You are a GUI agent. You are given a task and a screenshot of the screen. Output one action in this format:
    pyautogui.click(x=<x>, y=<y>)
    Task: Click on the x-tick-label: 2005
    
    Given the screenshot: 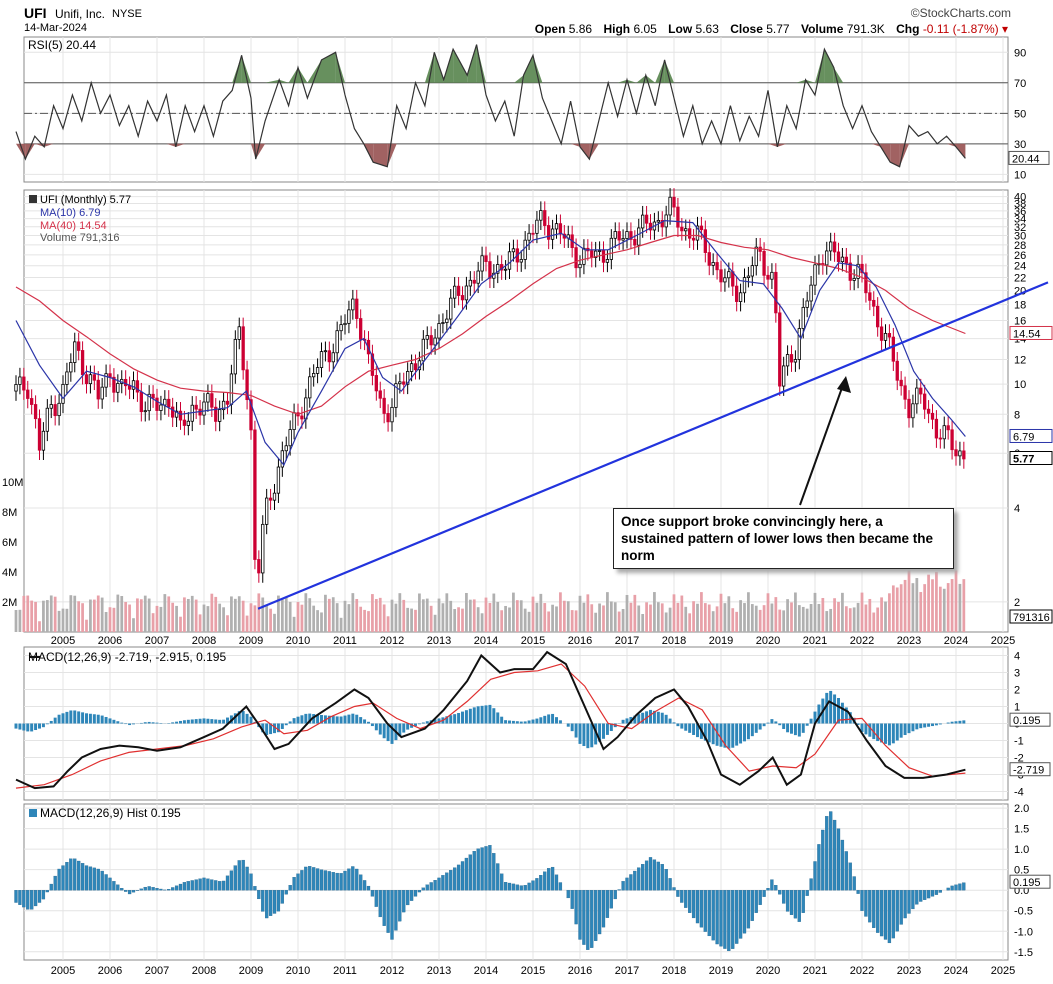 What is the action you would take?
    pyautogui.click(x=63, y=971)
    